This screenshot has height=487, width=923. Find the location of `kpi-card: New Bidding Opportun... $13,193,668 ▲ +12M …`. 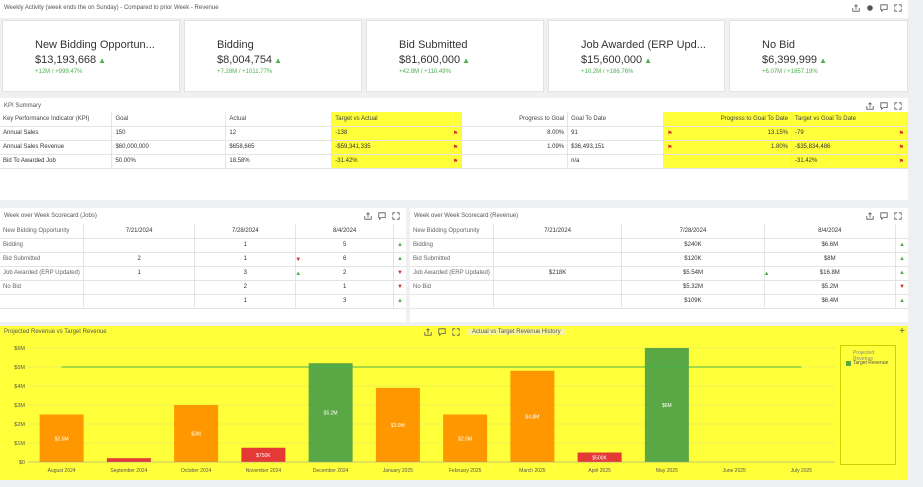

kpi-card: New Bidding Opportun... $13,193,668 ▲ +12M … is located at coordinates (91, 56).